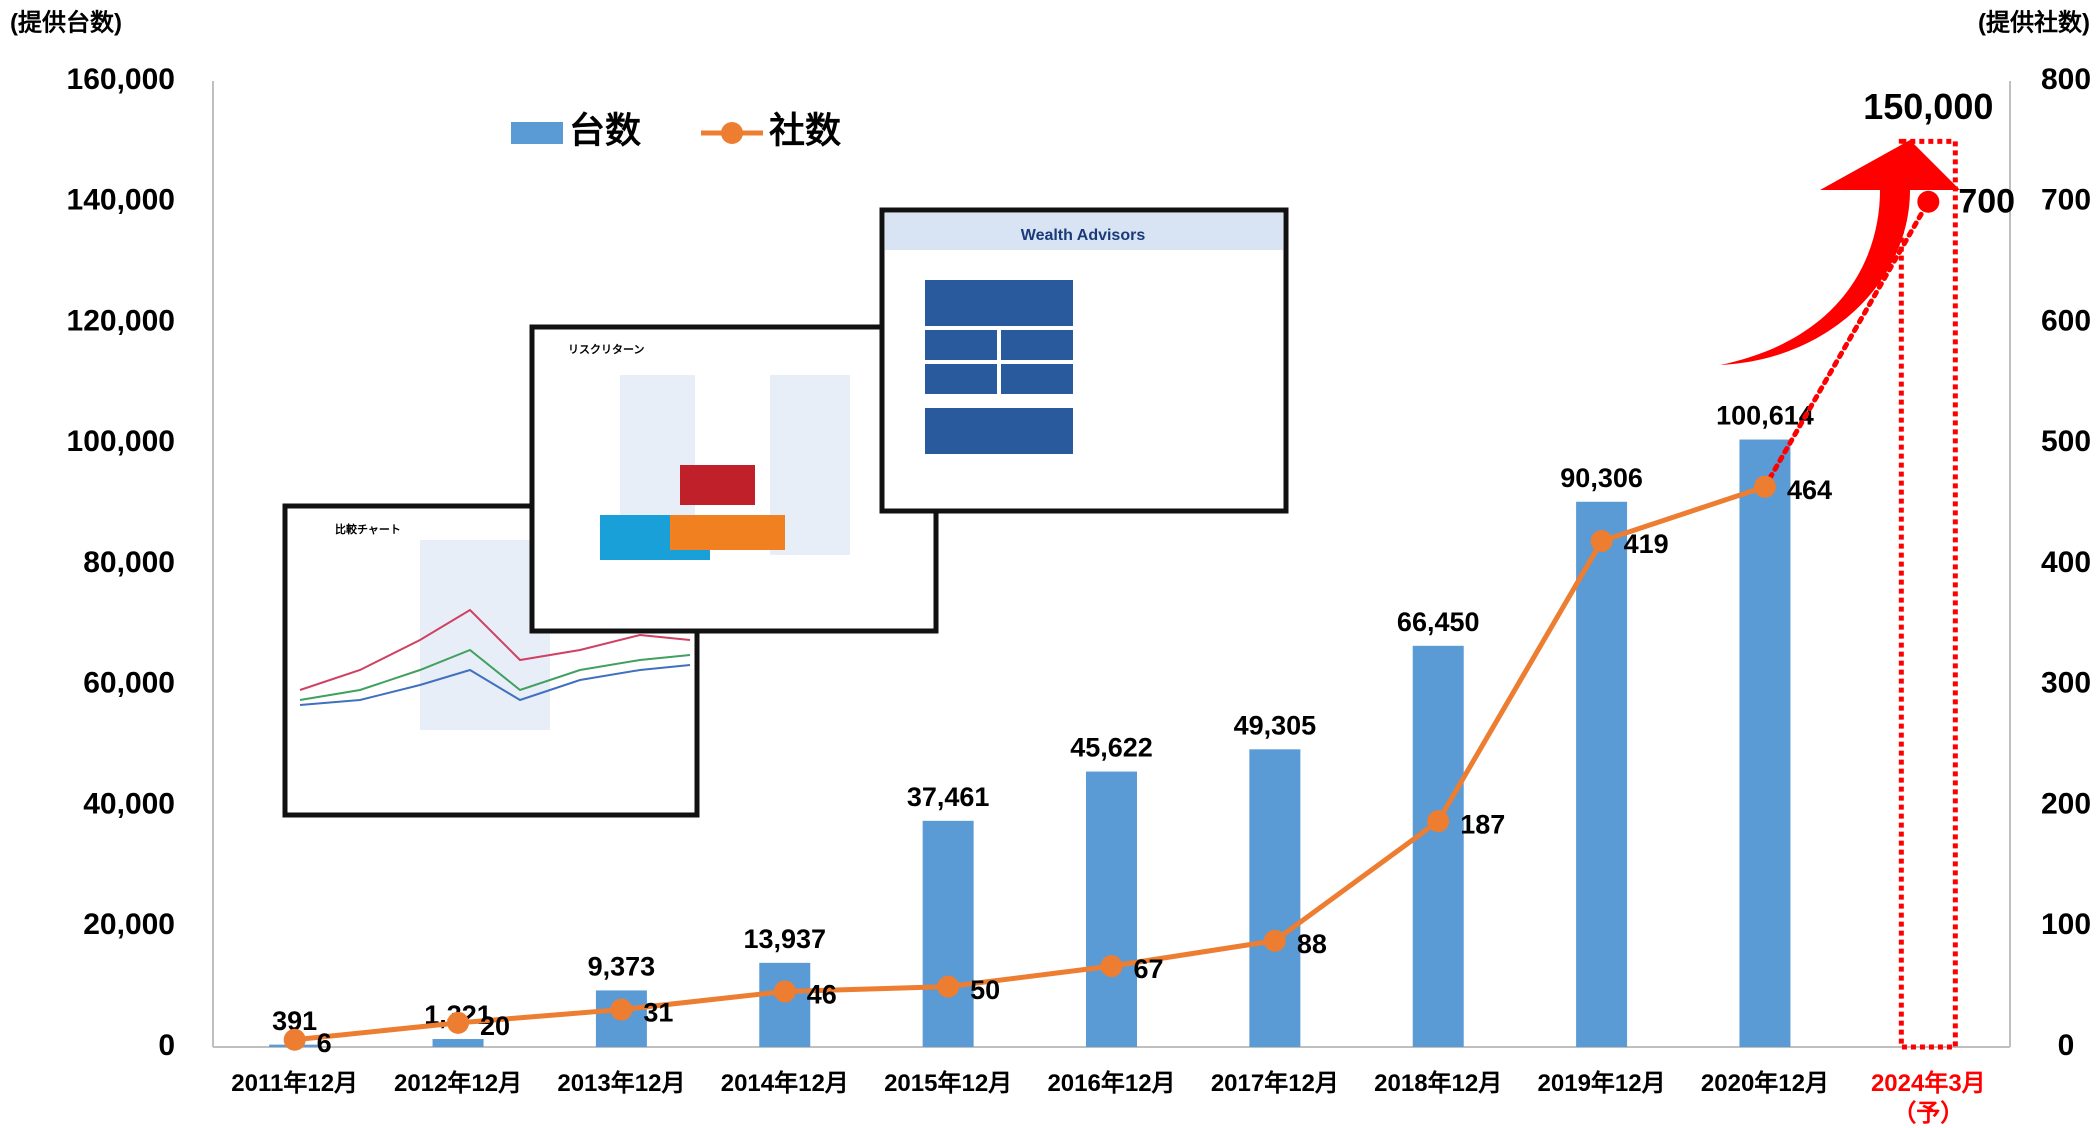 Image resolution: width=2100 pixels, height=1128 pixels. I want to click on line-value-label: 700, so click(1986, 202).